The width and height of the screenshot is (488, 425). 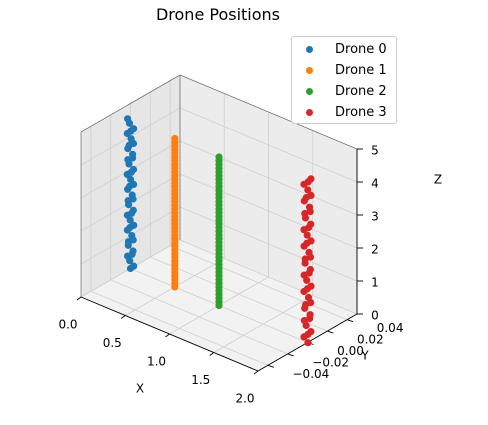 I want to click on z-tick-label: 2, so click(x=375, y=250).